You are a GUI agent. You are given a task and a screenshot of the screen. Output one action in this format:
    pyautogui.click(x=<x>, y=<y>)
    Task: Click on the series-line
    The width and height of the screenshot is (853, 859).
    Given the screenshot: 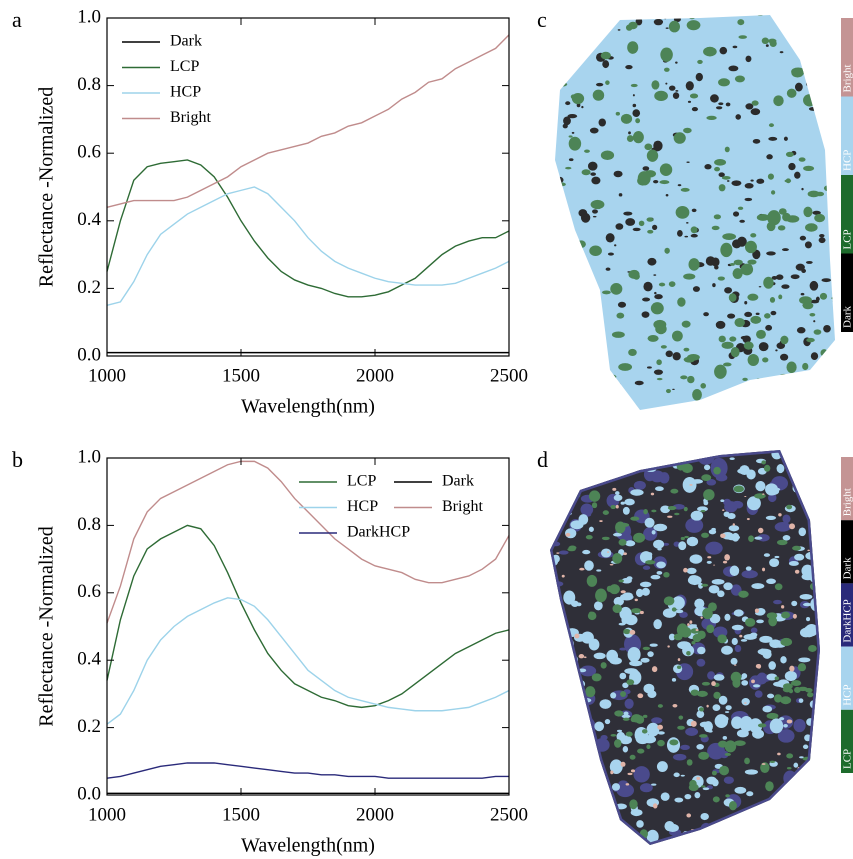 What is the action you would take?
    pyautogui.click(x=307, y=770)
    